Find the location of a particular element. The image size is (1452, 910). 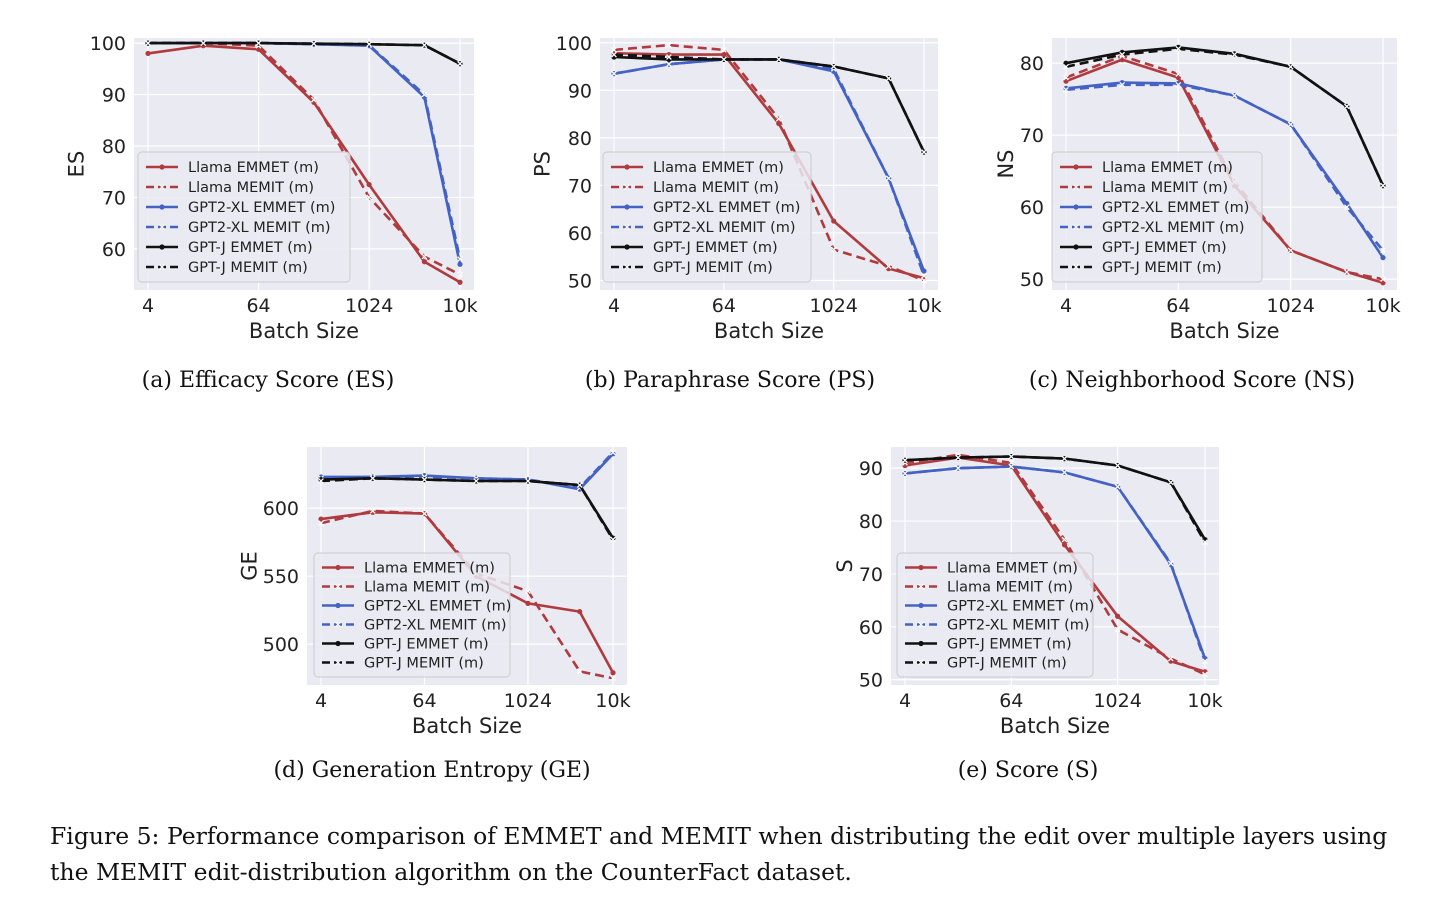

y-tick-label: 550 is located at coordinates (281, 577).